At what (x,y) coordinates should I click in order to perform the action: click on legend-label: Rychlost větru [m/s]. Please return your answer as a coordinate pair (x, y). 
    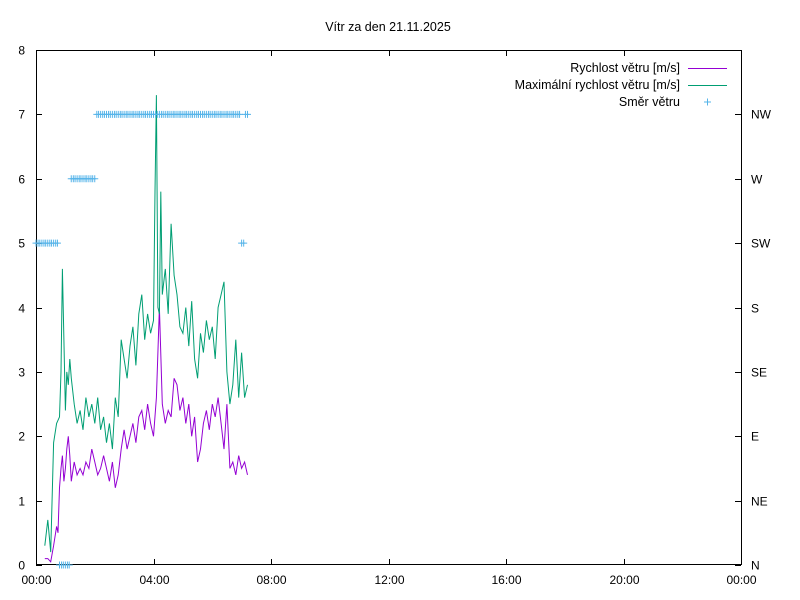
    Looking at the image, I should click on (625, 68).